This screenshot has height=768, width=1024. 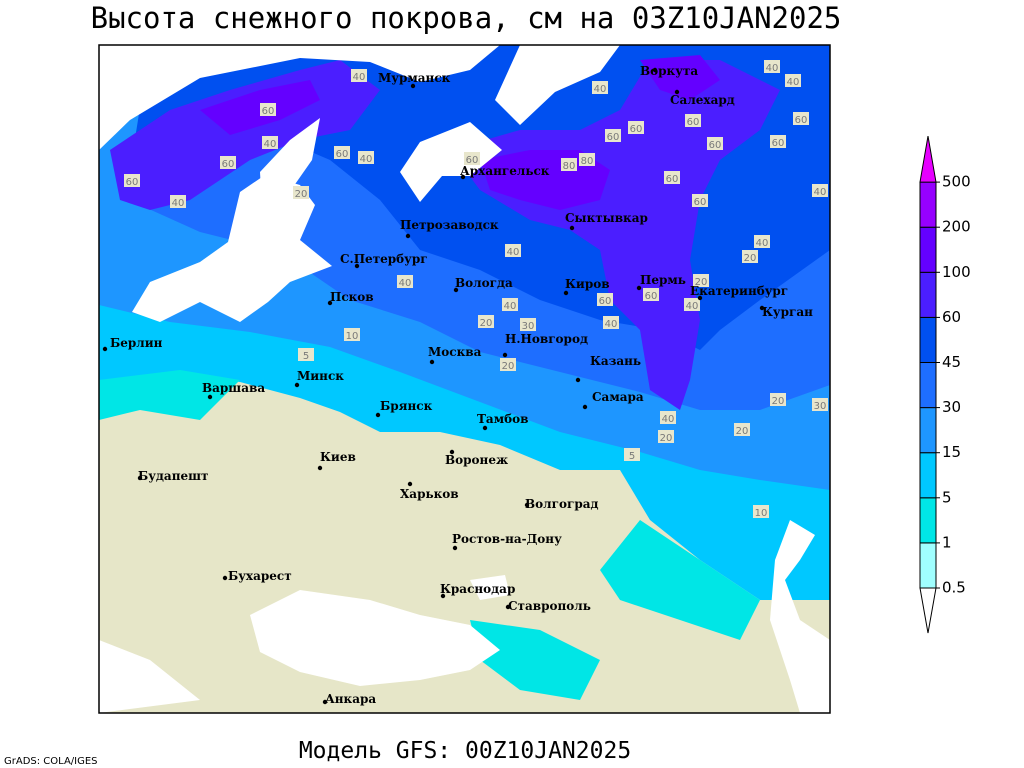 I want to click on city-label: Вологда, so click(x=484, y=283).